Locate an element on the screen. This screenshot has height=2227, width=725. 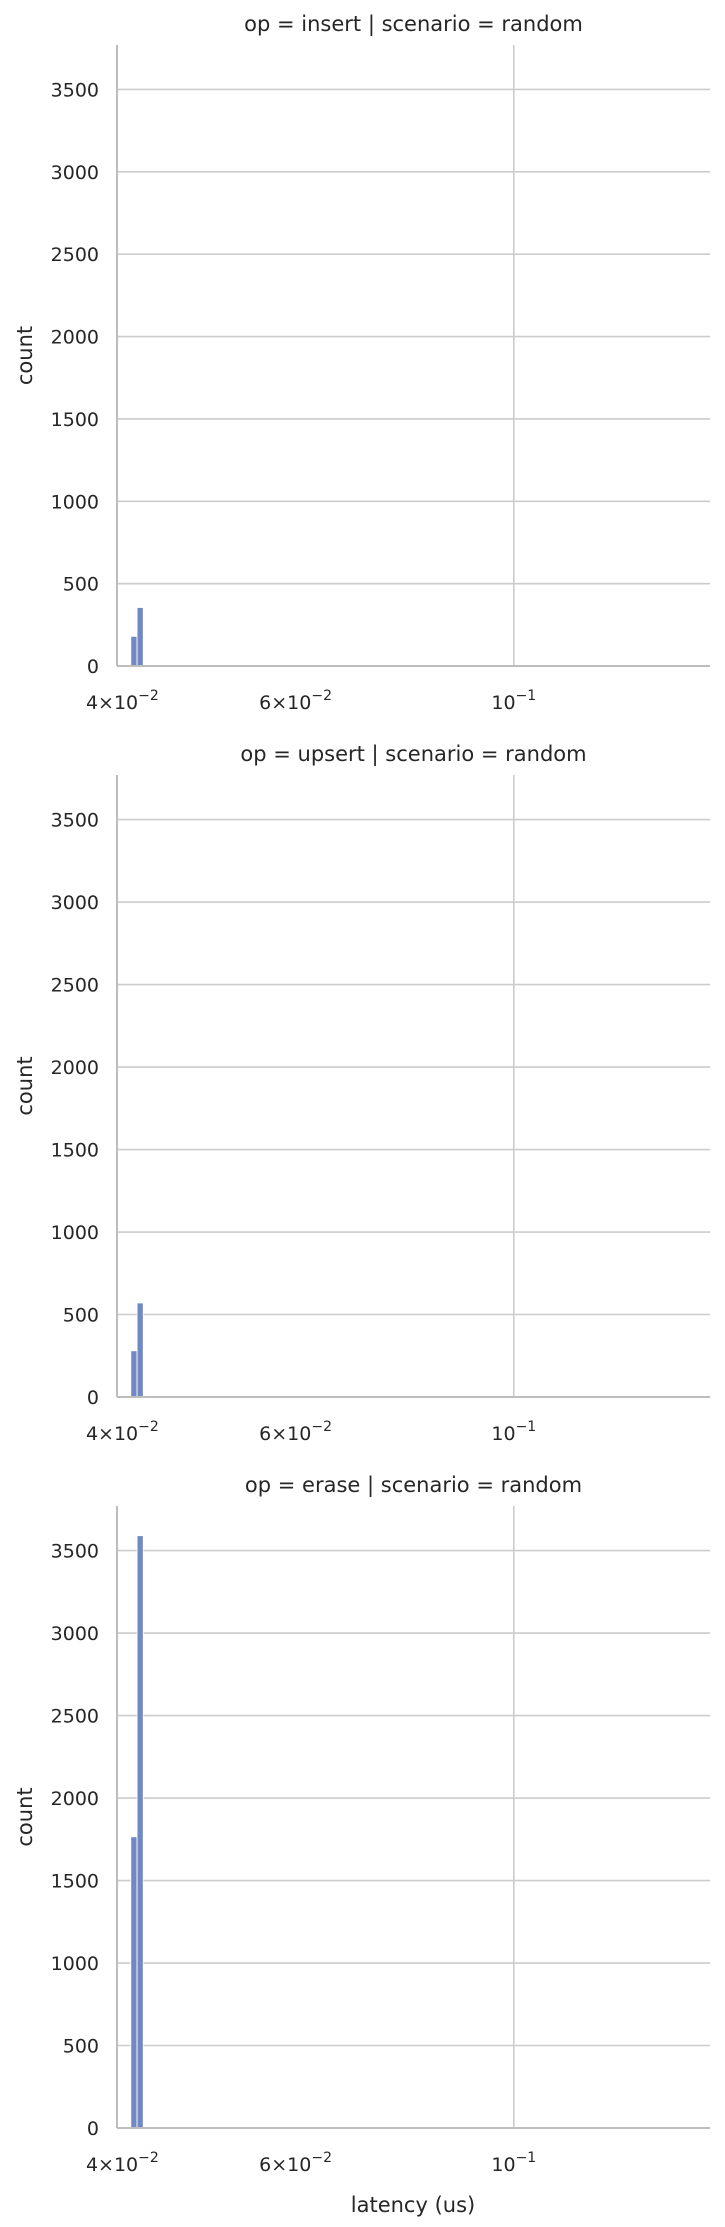
x-axis-label: latency (us) is located at coordinates (413, 2205).